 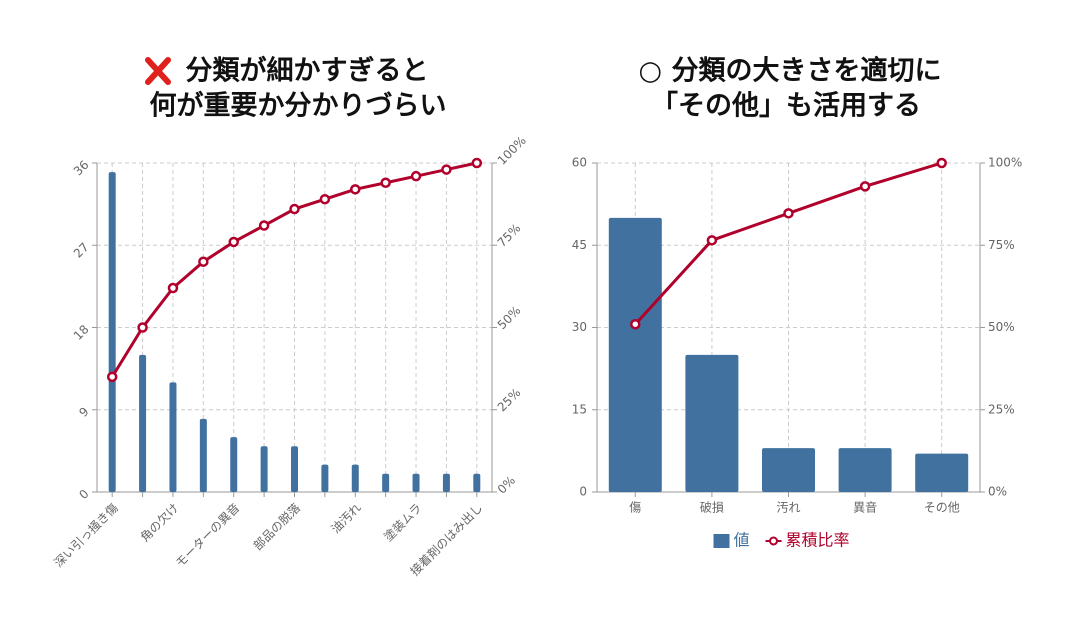 I want to click on x-tick-label: 汚れ, so click(x=788, y=508).